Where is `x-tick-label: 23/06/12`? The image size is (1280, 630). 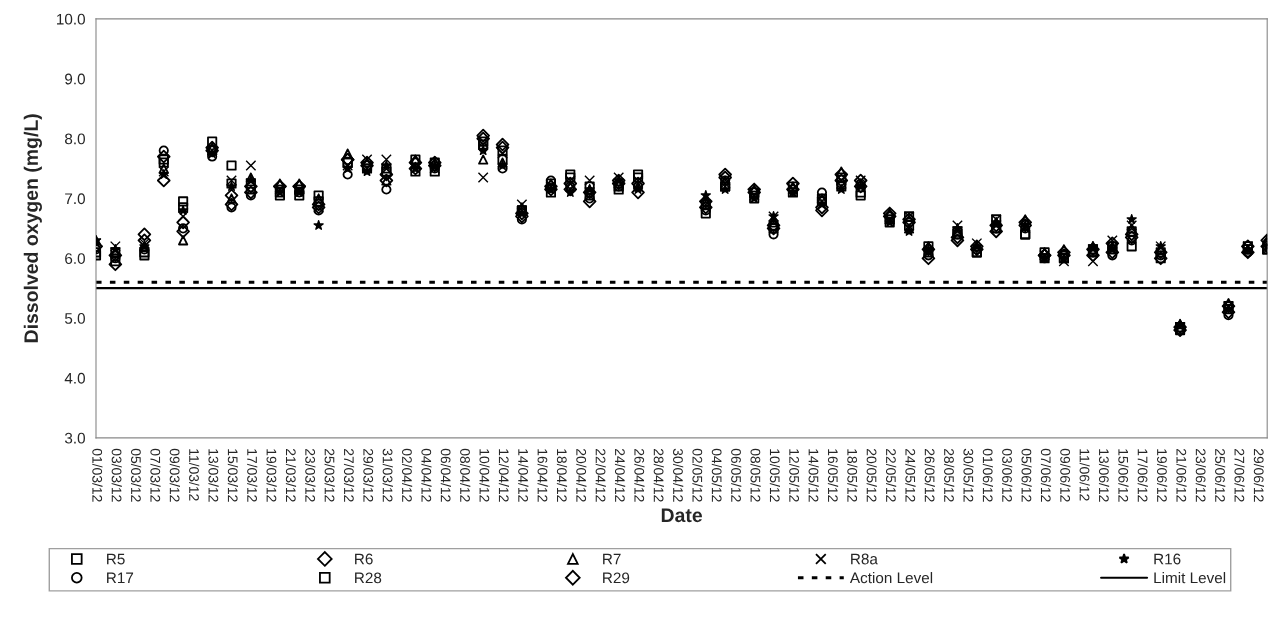 x-tick-label: 23/06/12 is located at coordinates (1200, 475).